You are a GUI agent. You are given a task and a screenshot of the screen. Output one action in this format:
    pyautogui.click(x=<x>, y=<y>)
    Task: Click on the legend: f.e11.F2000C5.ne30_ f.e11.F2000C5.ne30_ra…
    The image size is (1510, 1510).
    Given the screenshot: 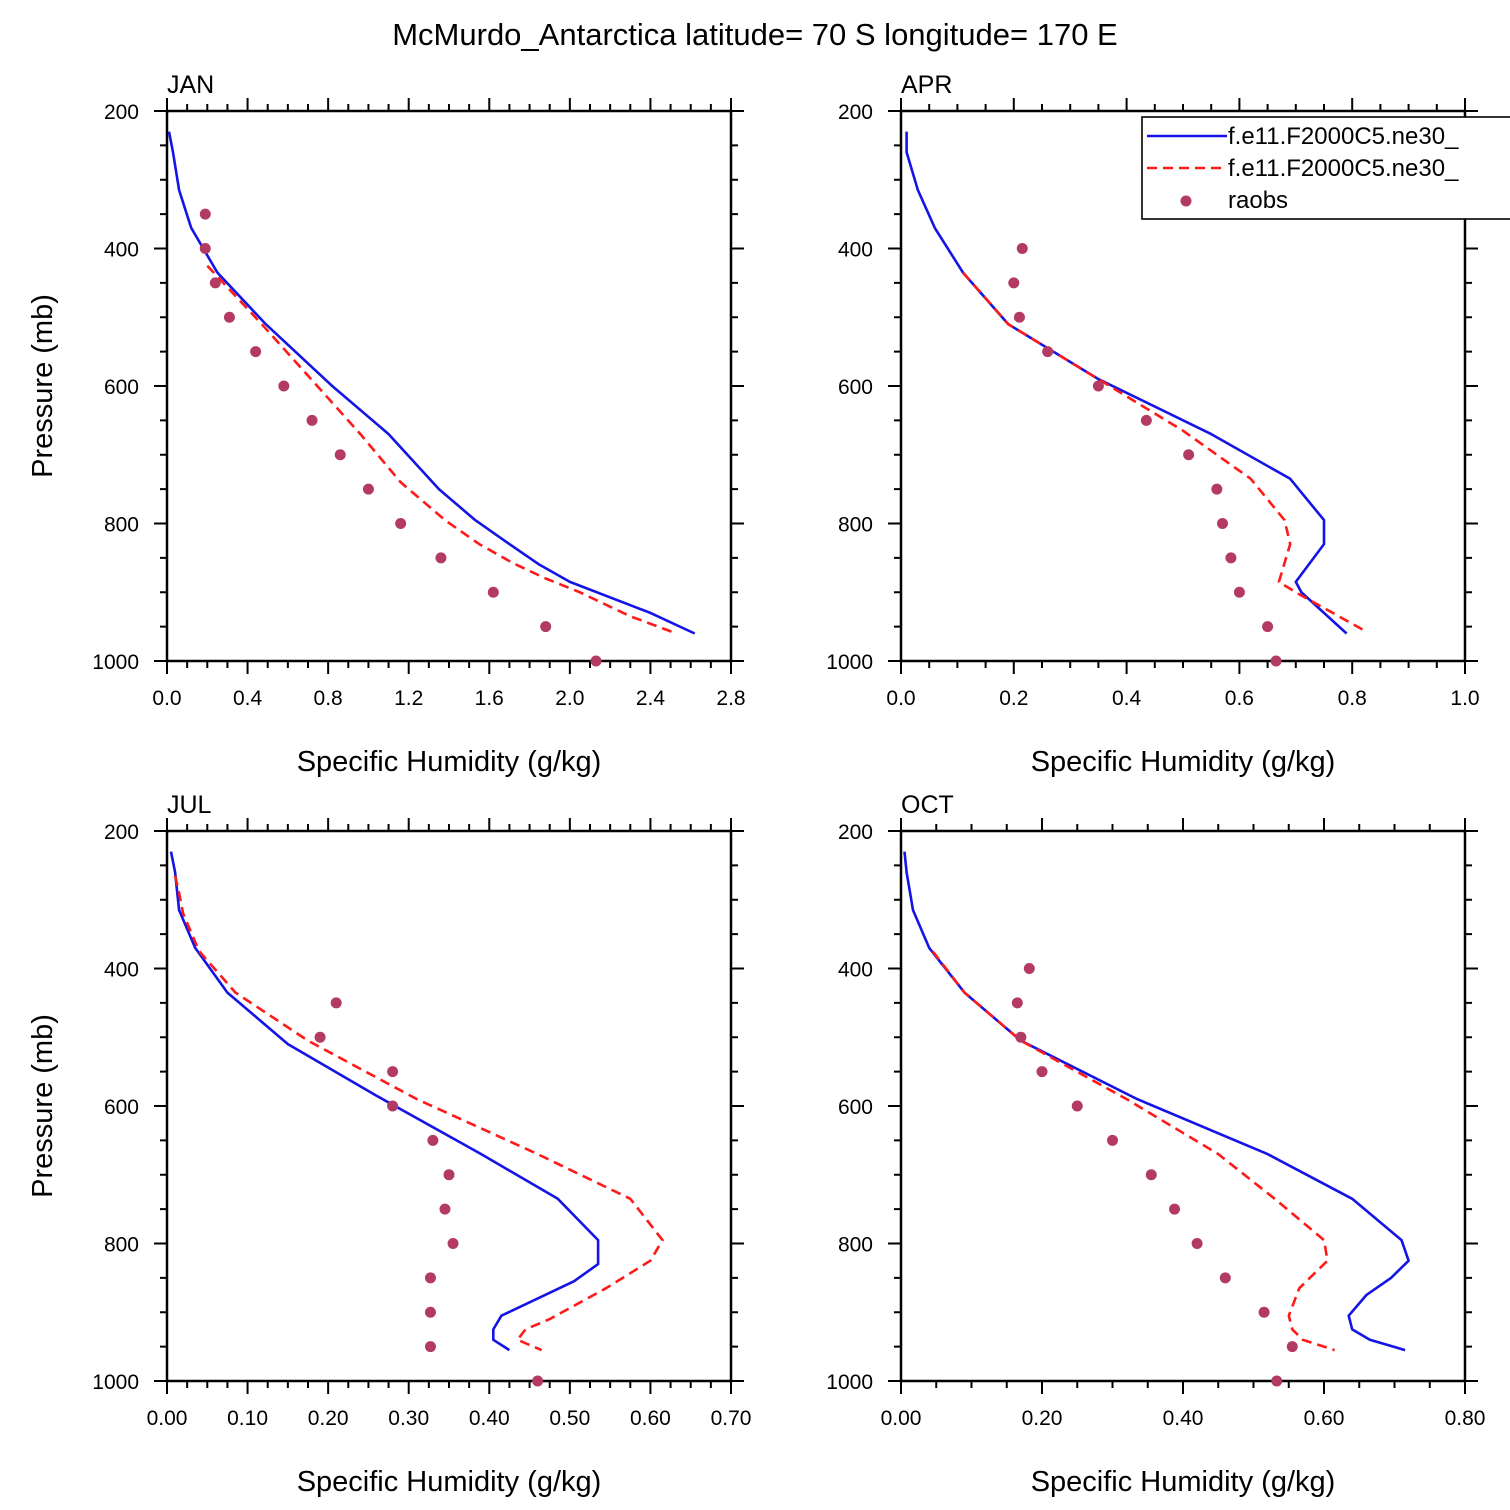 What is the action you would take?
    pyautogui.click(x=1325, y=168)
    